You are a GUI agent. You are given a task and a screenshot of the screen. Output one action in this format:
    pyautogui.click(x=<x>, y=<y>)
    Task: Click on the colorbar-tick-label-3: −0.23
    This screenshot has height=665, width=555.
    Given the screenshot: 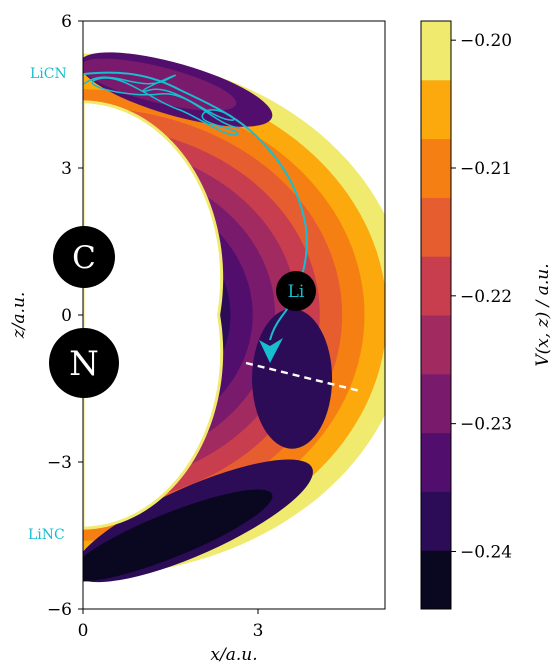 What is the action you would take?
    pyautogui.click(x=486, y=425)
    